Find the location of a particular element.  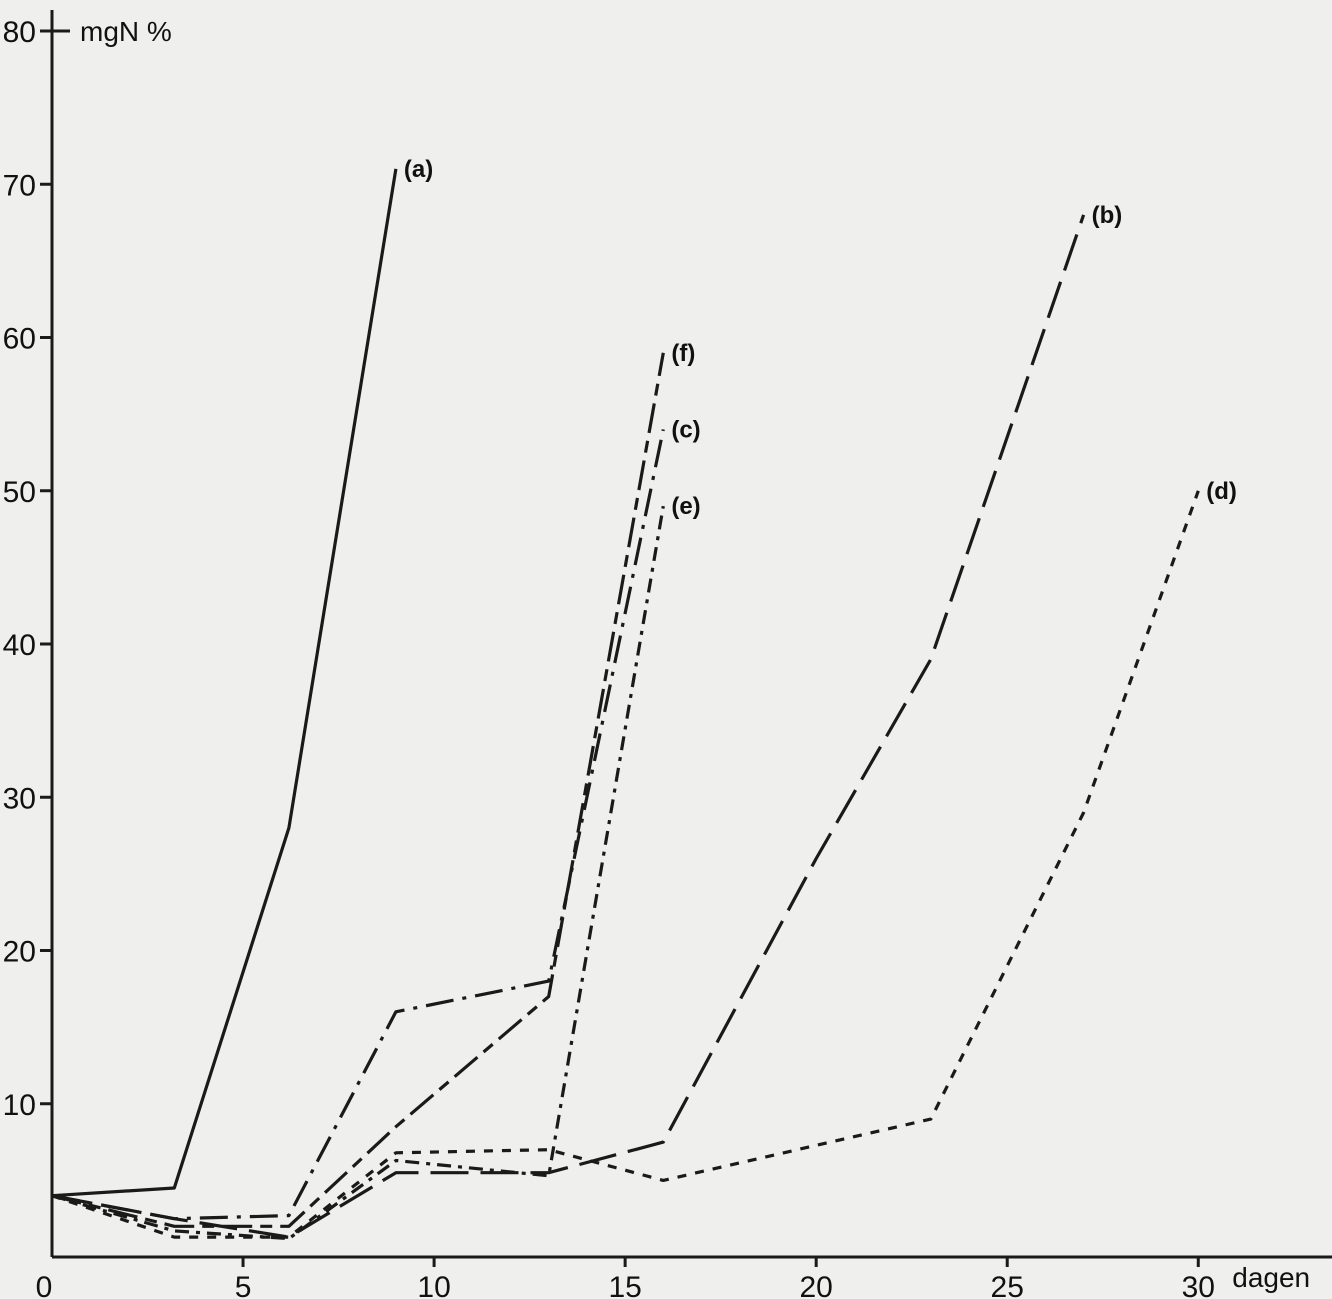

y-tick-label: 10 is located at coordinates (19, 1105).